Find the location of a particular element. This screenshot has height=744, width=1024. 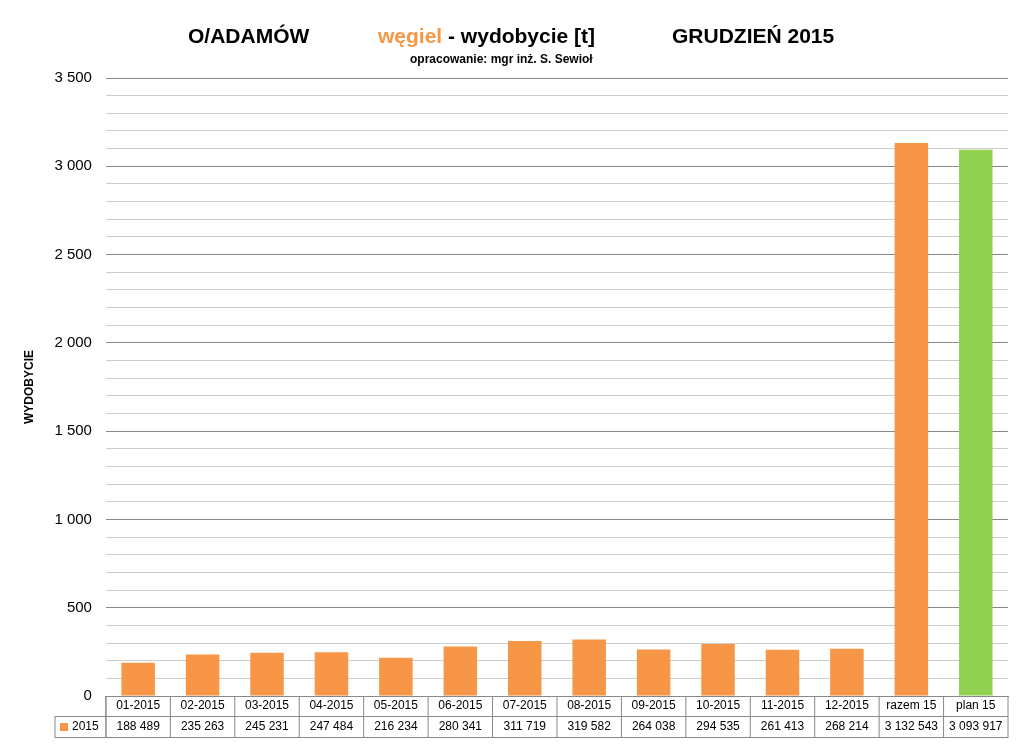

x-tick-label: 10-2015 is located at coordinates (718, 705).